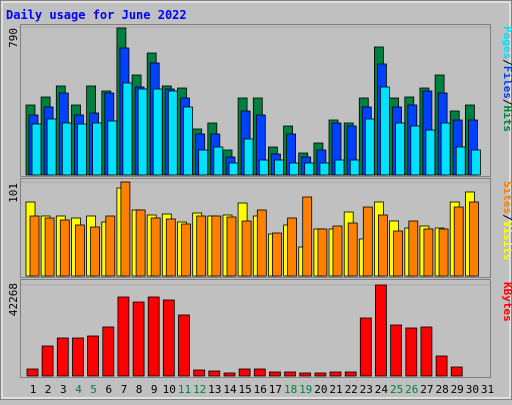 Image resolution: width=512 pixels, height=405 pixels. Describe the element at coordinates (396, 389) in the screenshot. I see `day-label-25: 25` at that location.